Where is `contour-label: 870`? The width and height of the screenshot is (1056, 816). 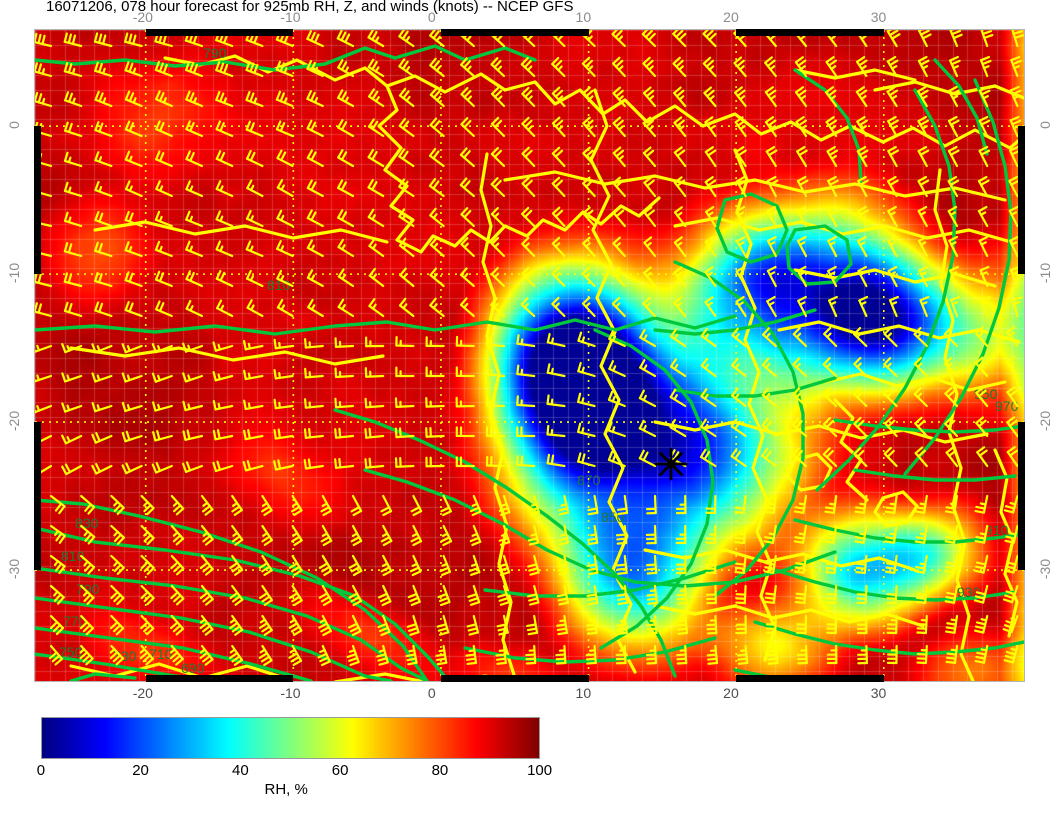 contour-label: 870 is located at coordinates (589, 480).